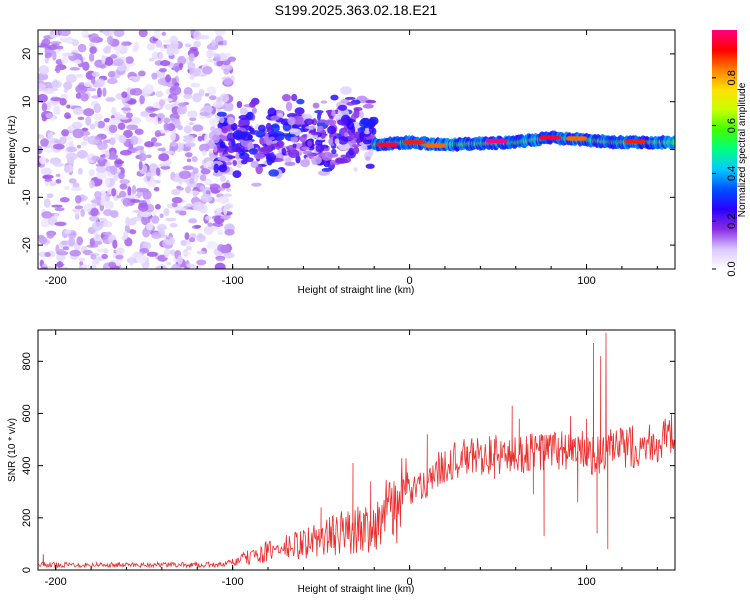  Describe the element at coordinates (12, 150) in the screenshot. I see `spectrogram-y-label: Frequency (Hz)` at that location.